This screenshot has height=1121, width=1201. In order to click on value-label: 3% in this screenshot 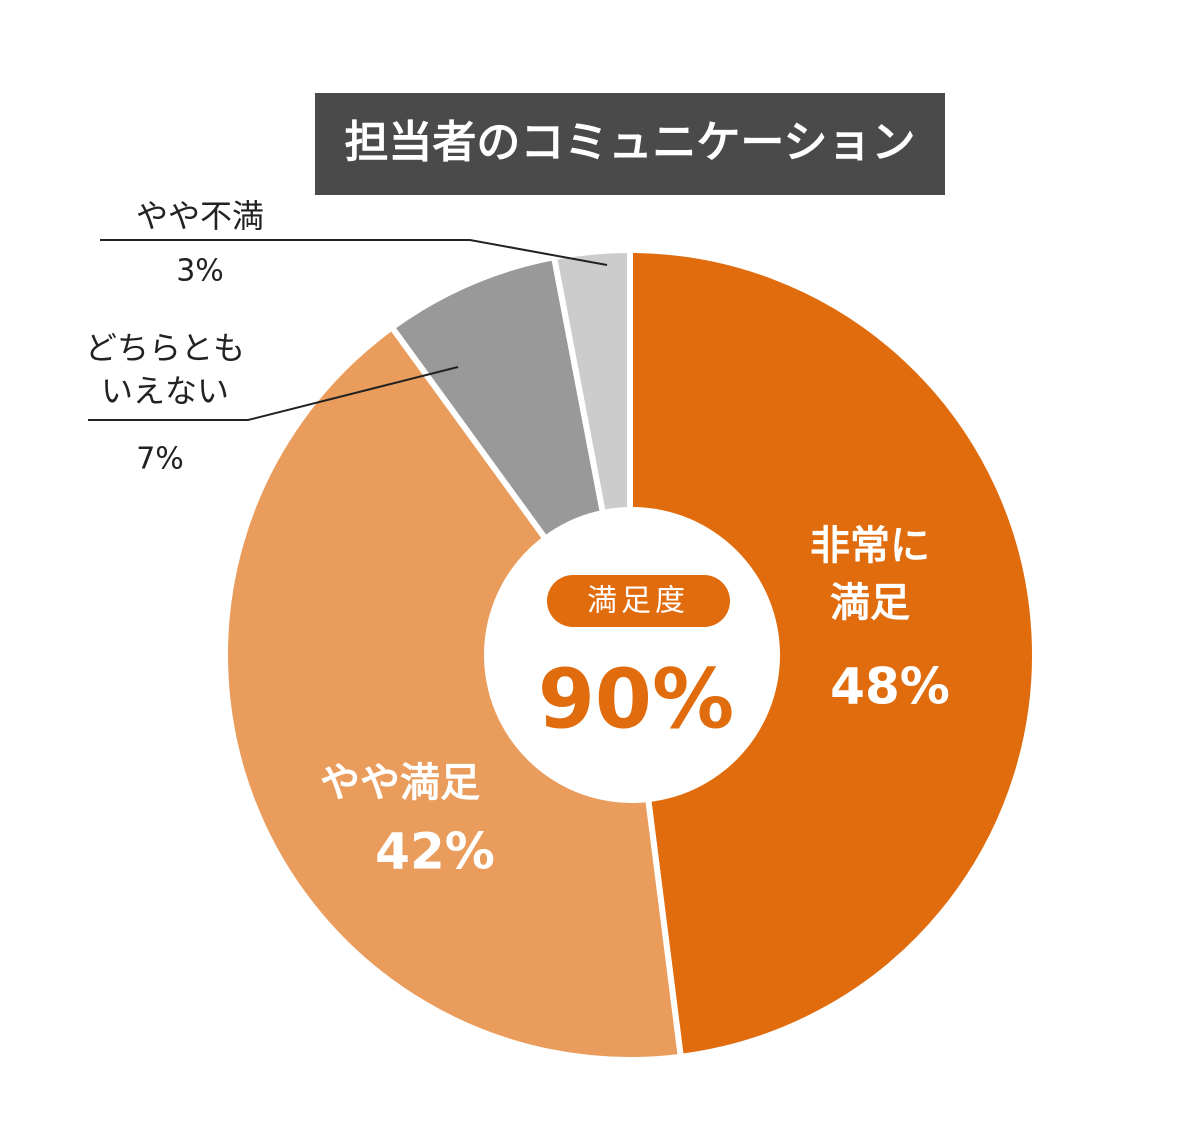, I will do `click(200, 271)`.